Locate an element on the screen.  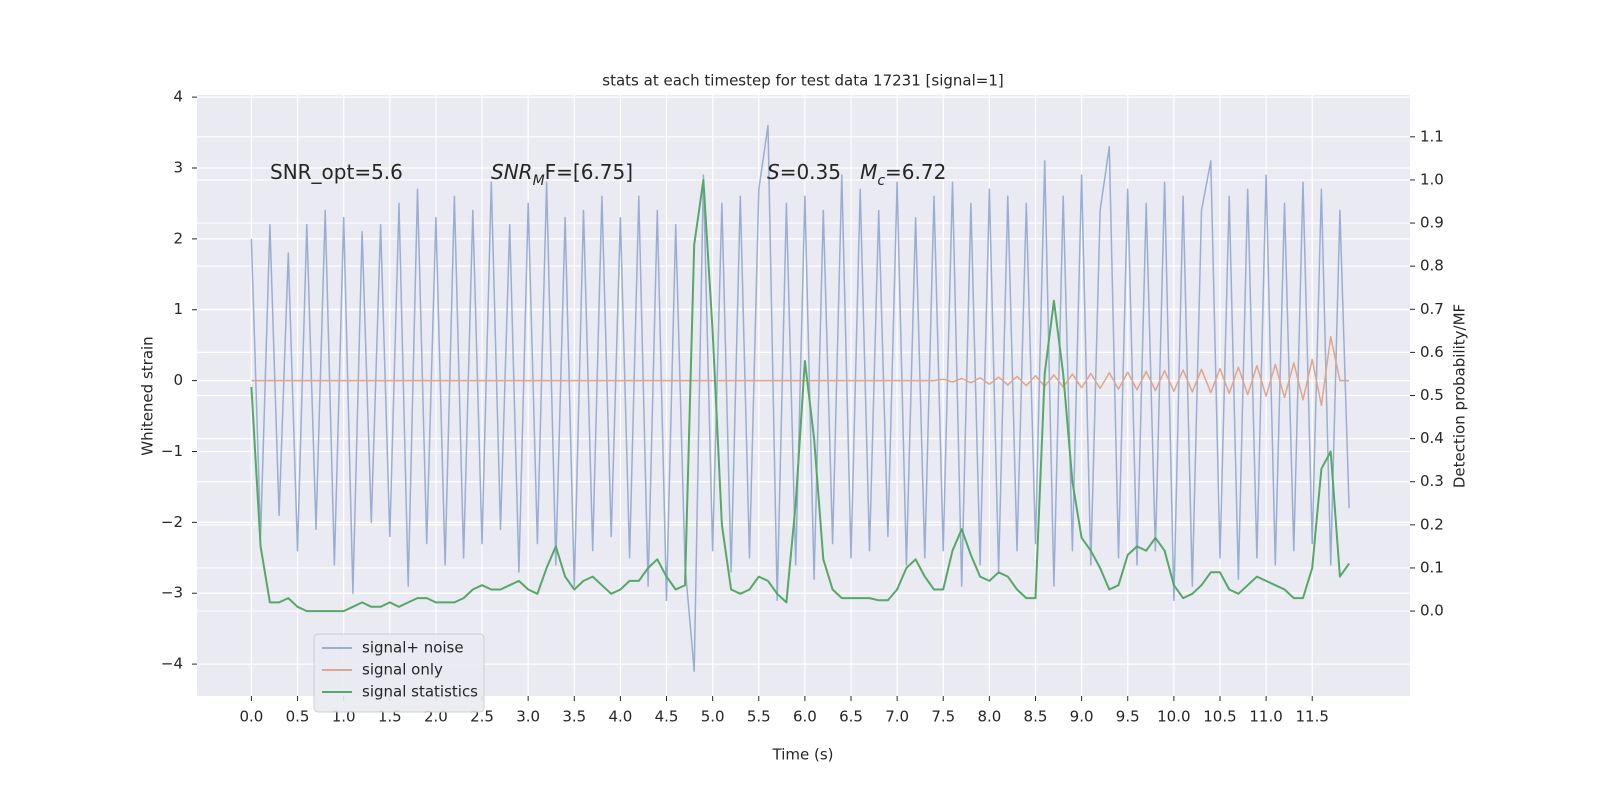
y2-tick-label: 1.1 is located at coordinates (1432, 136).